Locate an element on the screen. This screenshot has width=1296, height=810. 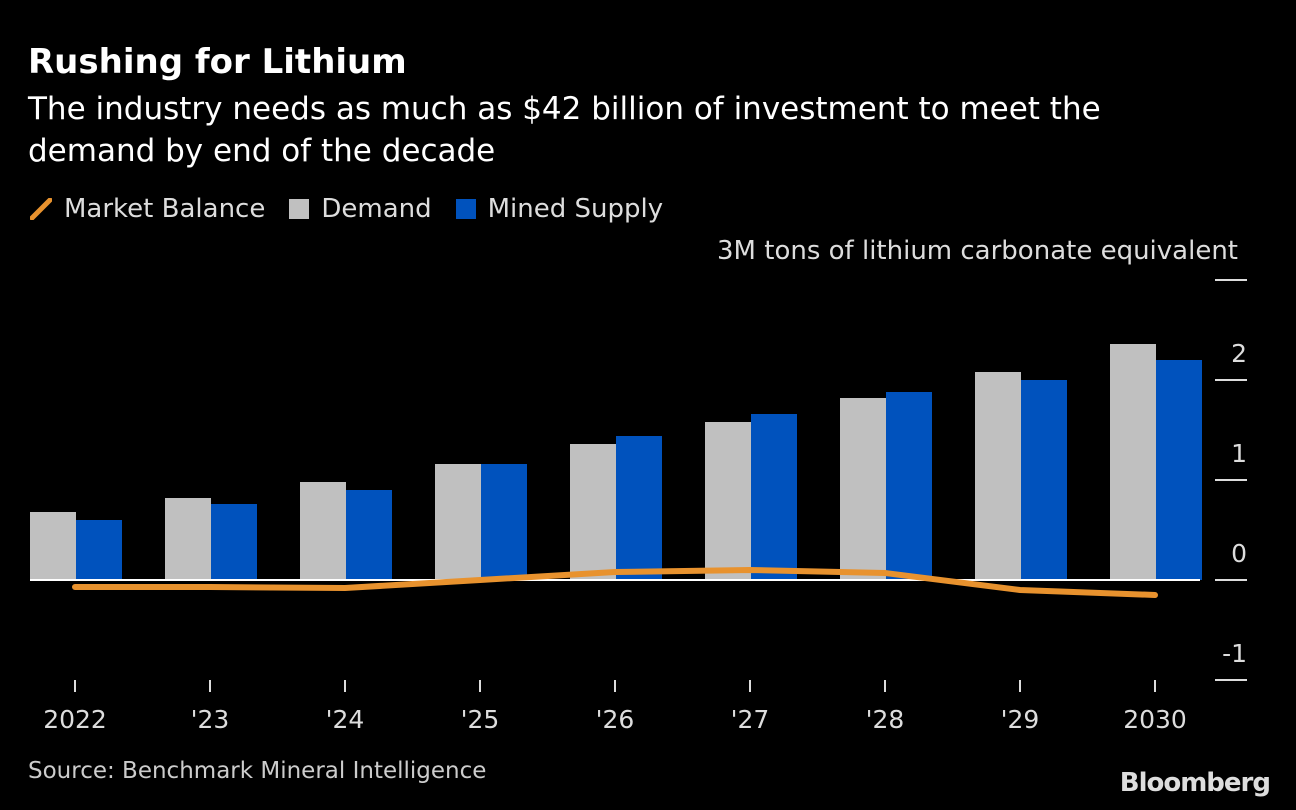
legend-label: Market Balance is located at coordinates (165, 209).